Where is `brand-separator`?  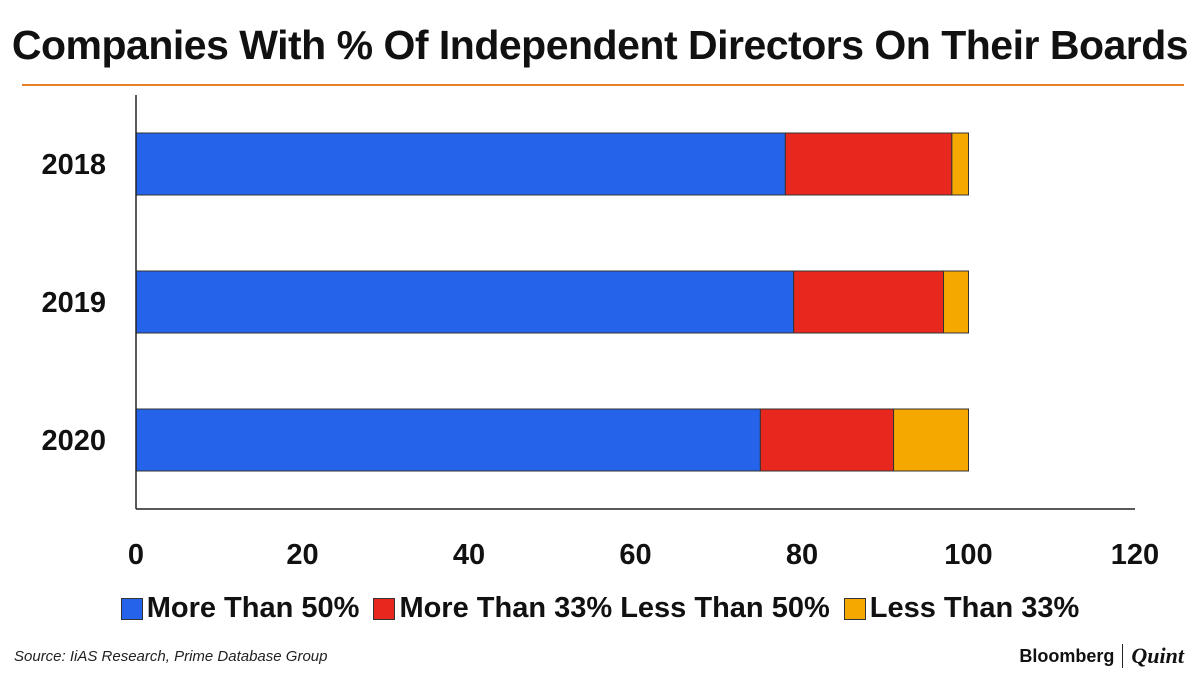
brand-separator is located at coordinates (1123, 656).